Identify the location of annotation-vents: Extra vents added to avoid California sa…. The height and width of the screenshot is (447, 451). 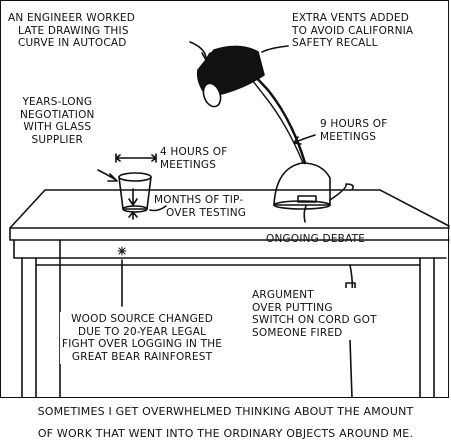
(352, 31).